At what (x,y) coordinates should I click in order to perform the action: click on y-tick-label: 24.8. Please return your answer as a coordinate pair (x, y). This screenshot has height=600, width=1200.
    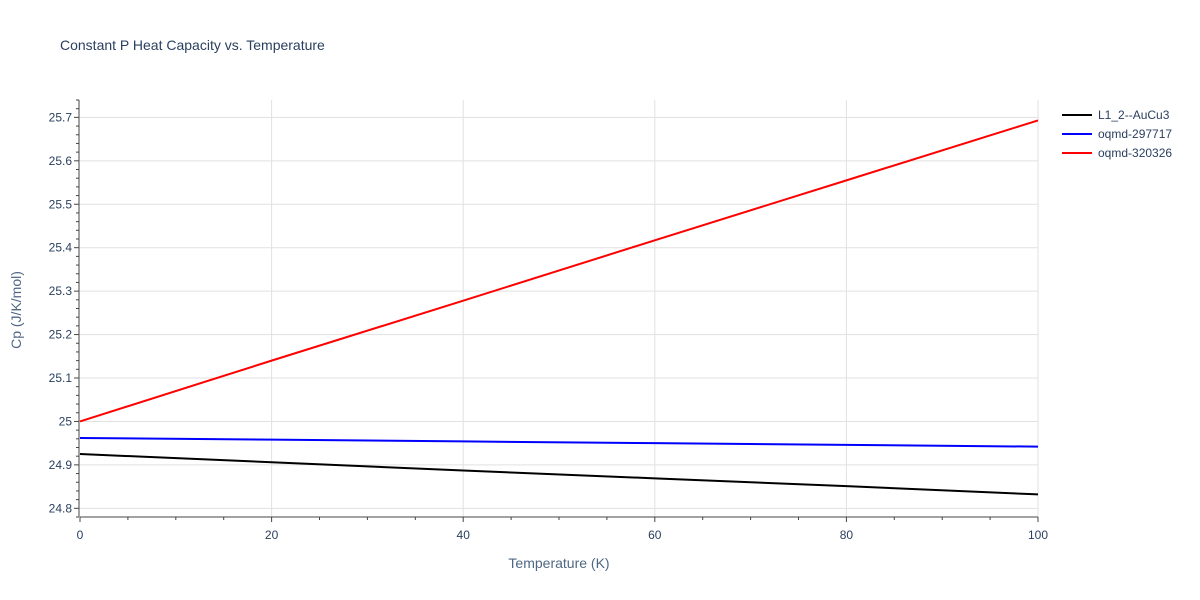
    Looking at the image, I should click on (61, 508).